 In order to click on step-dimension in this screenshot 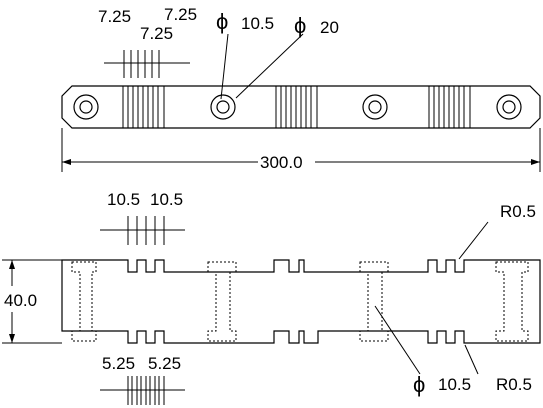, I will do `click(142, 390)`.